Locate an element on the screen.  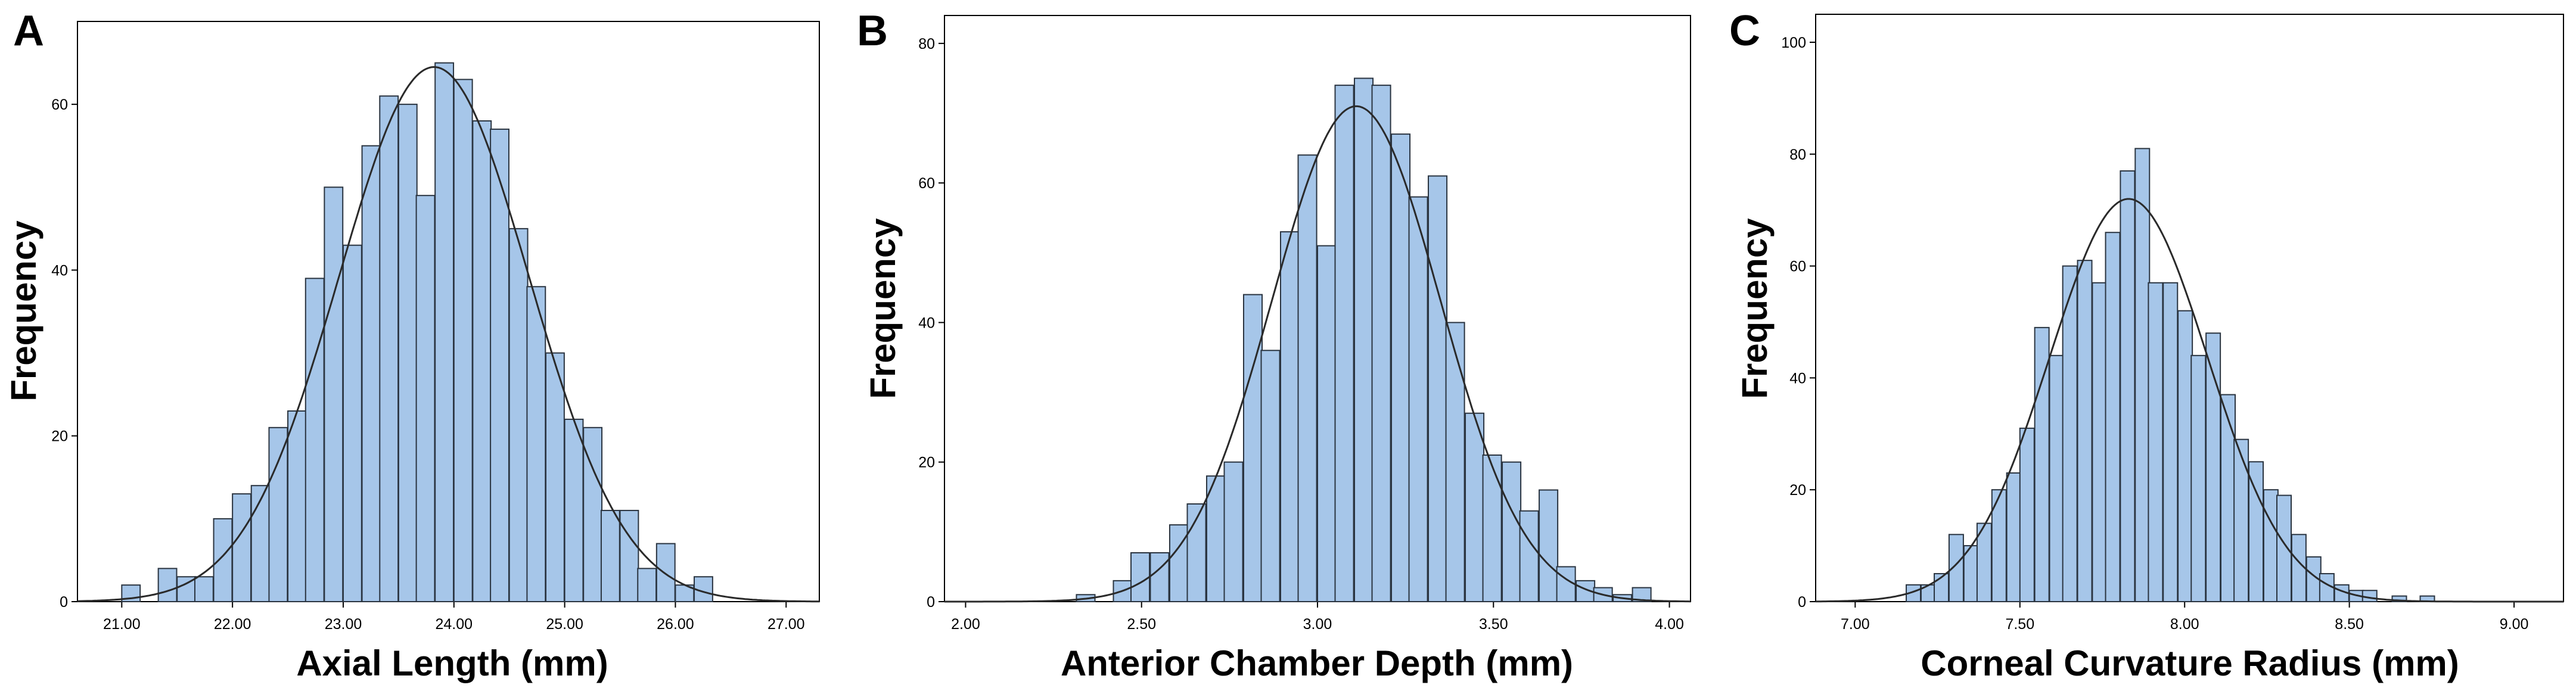
x-axis-title-a: Axial Length (mm) is located at coordinates (452, 663).